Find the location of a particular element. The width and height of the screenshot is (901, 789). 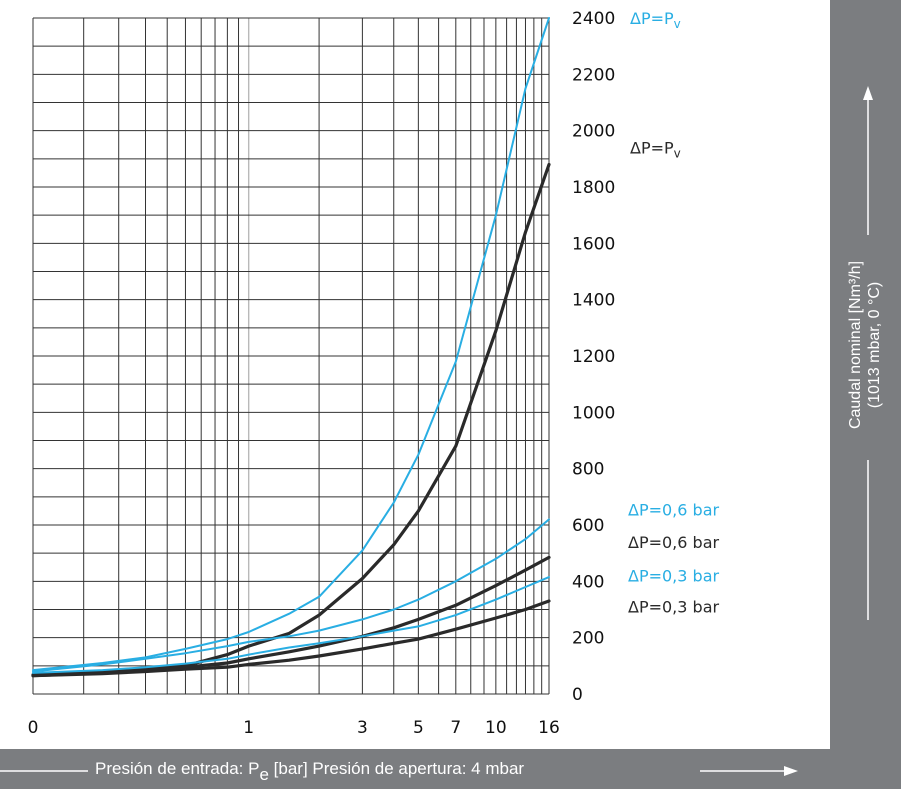

x-tick-label: 16 is located at coordinates (549, 728).